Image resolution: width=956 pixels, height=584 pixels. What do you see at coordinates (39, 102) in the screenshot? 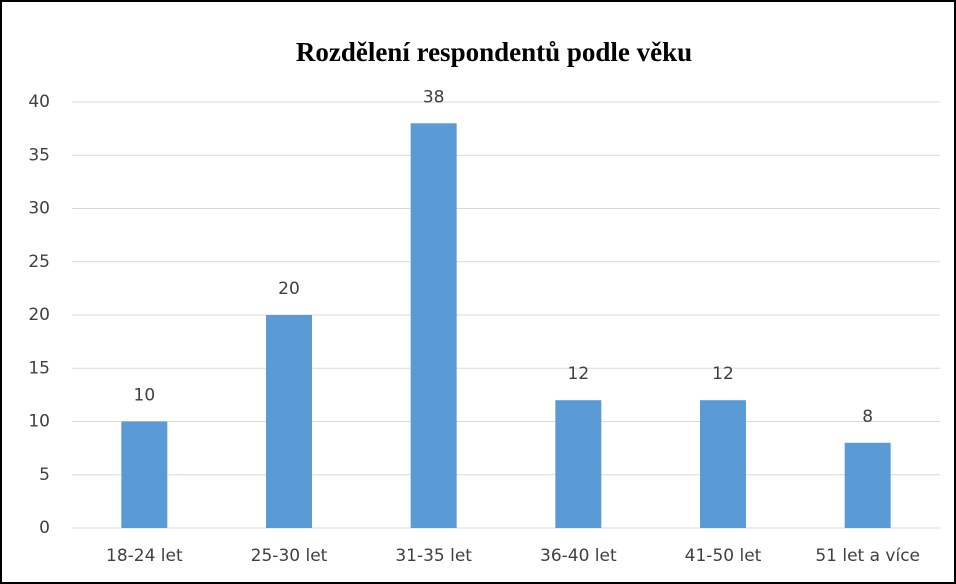
I see `y-tick-label: 40` at bounding box center [39, 102].